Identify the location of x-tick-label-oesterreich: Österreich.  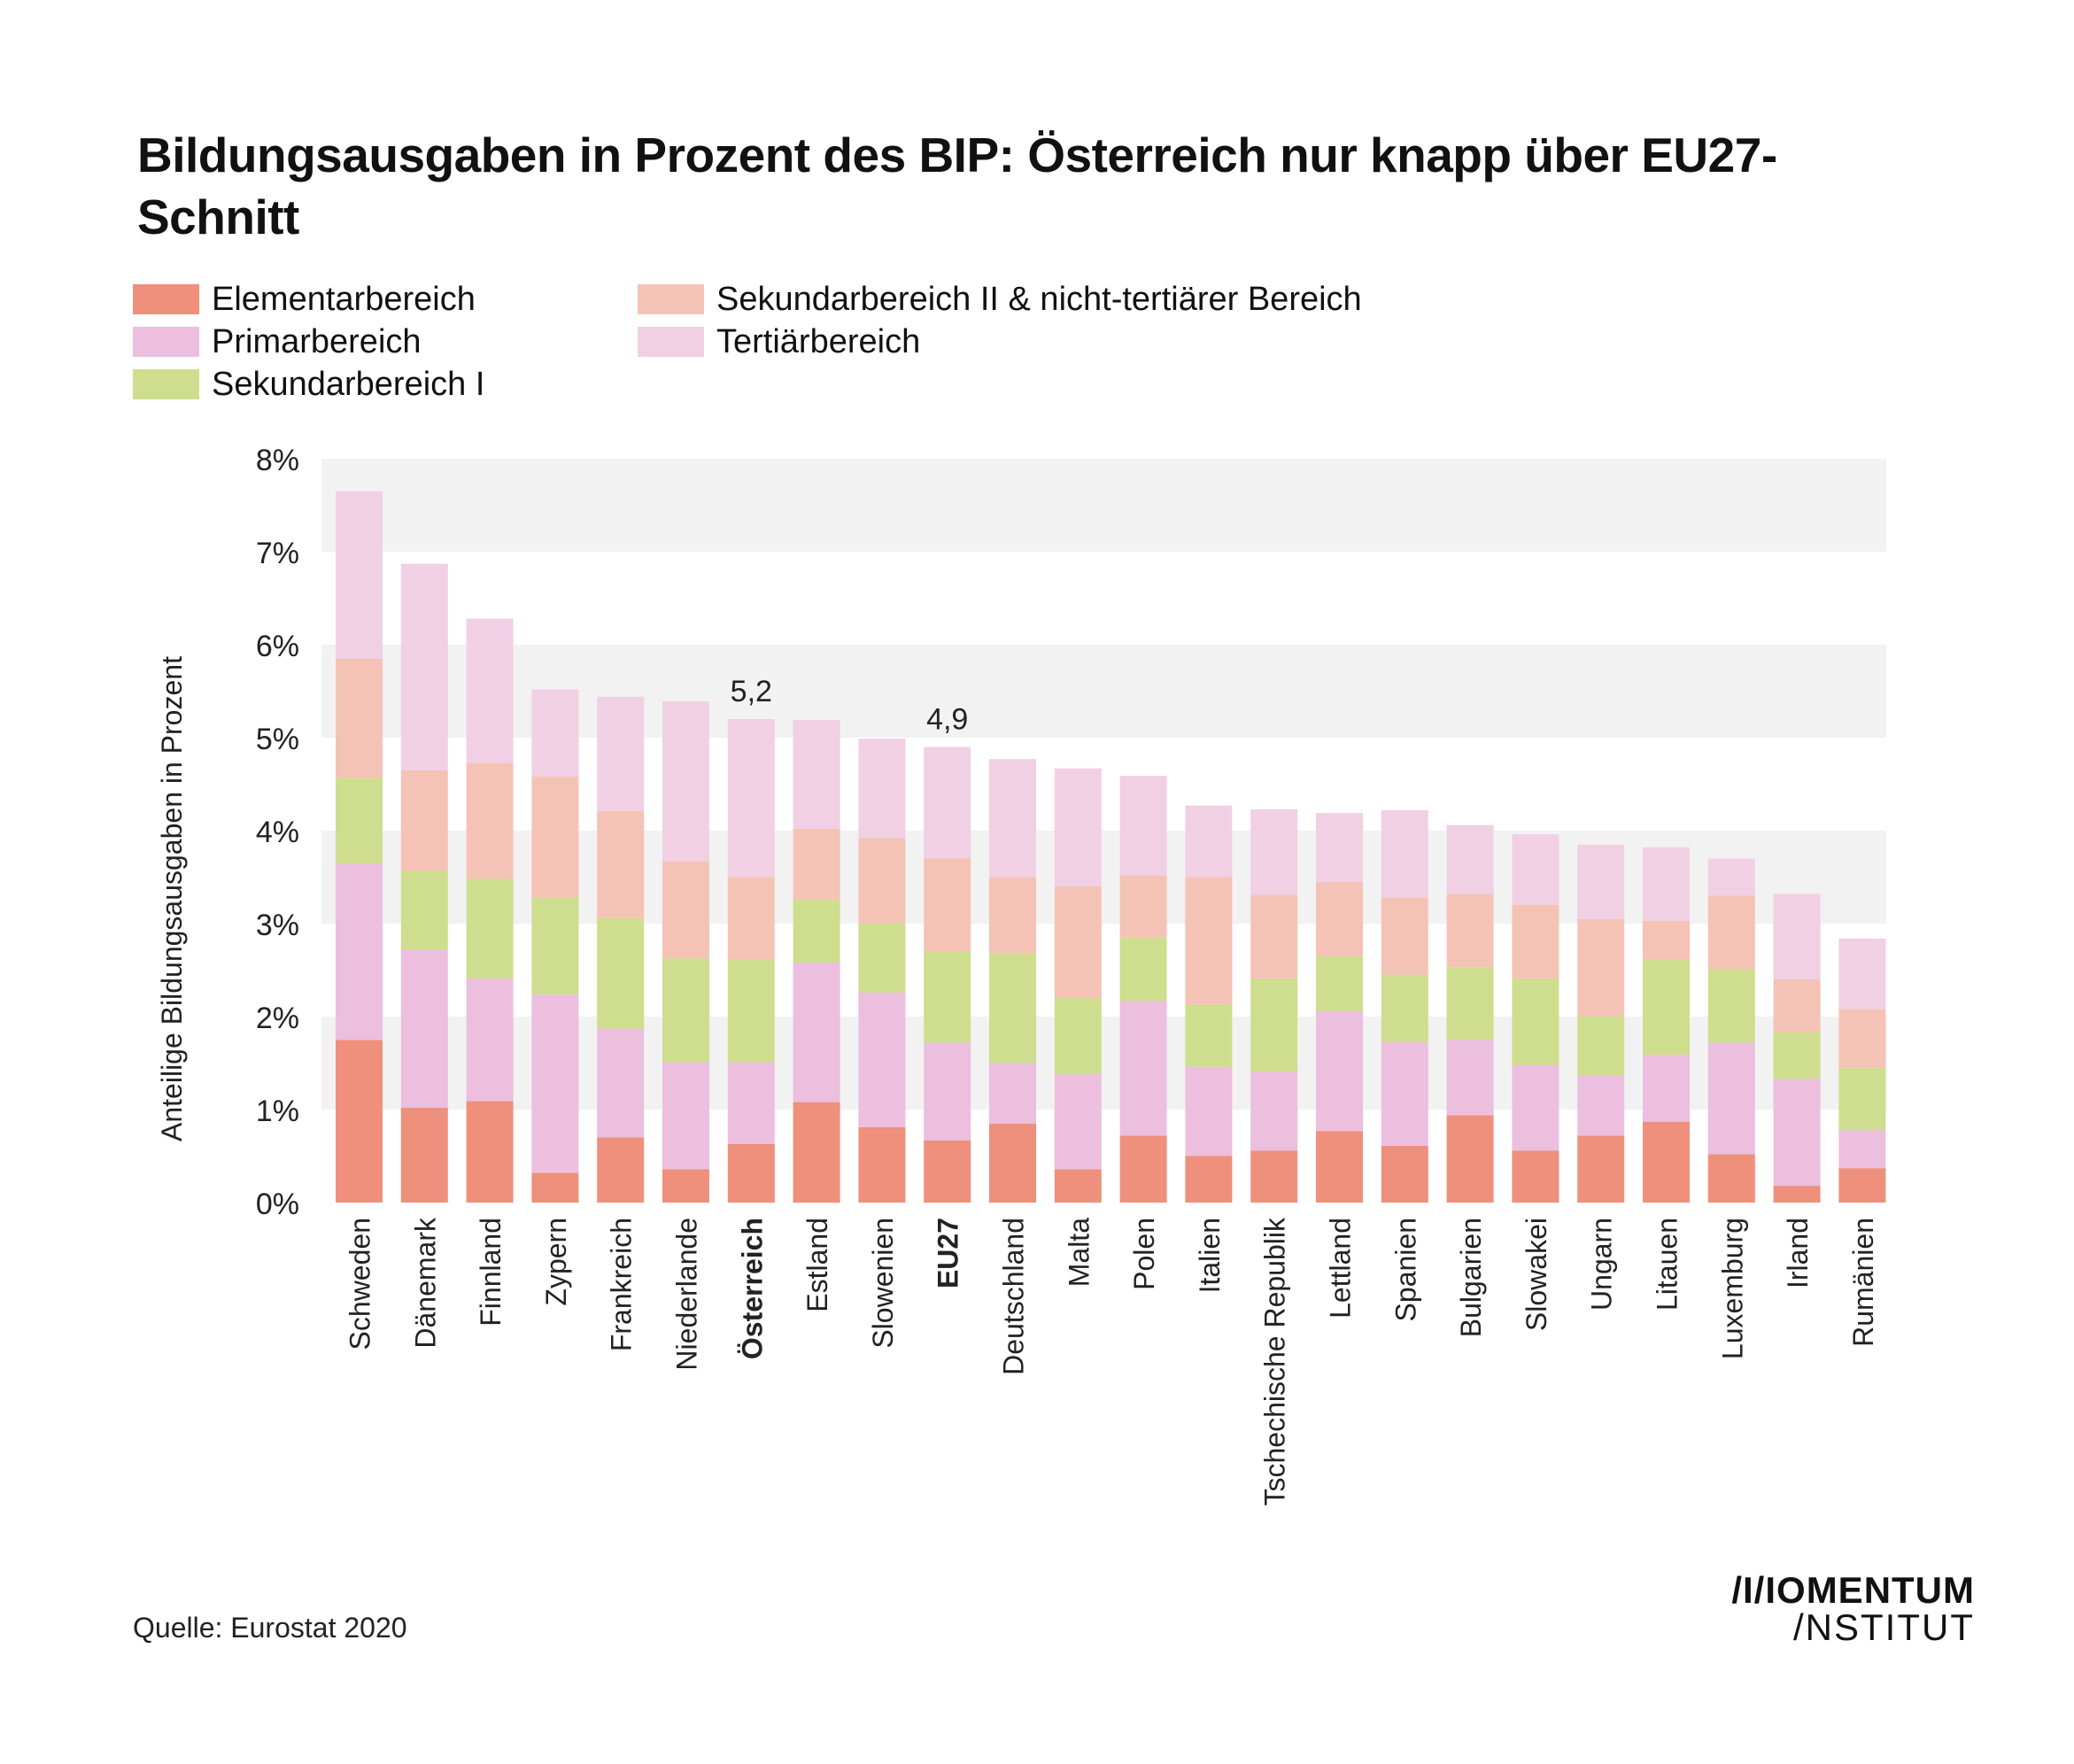
(752, 1288).